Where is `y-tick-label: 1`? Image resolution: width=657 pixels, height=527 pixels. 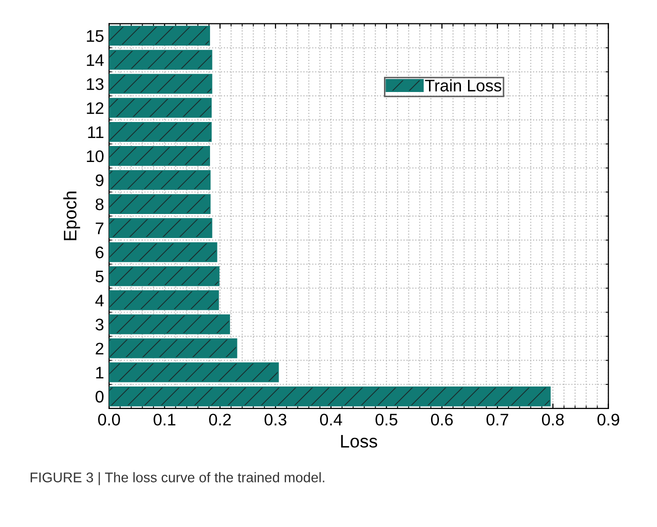 y-tick-label: 1 is located at coordinates (100, 372).